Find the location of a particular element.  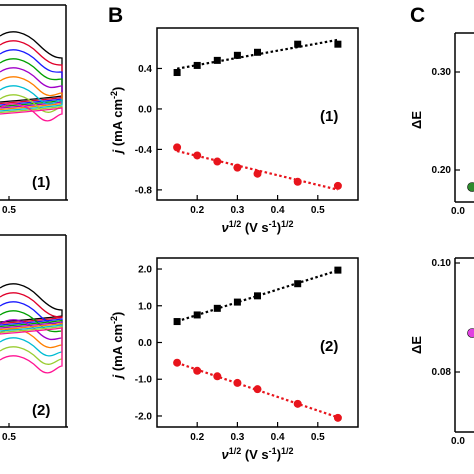

y-tick-label: -0.8 is located at coordinates (144, 190).